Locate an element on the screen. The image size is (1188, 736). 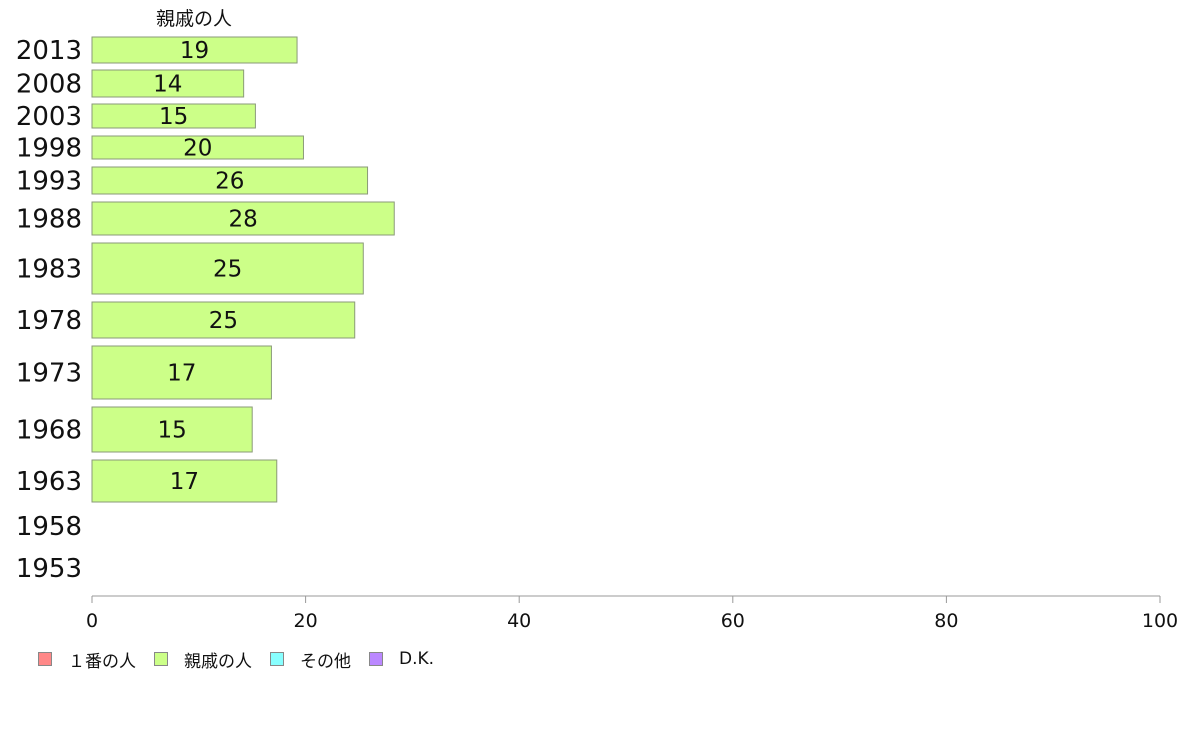
bar-value-label: 19 is located at coordinates (194, 51).